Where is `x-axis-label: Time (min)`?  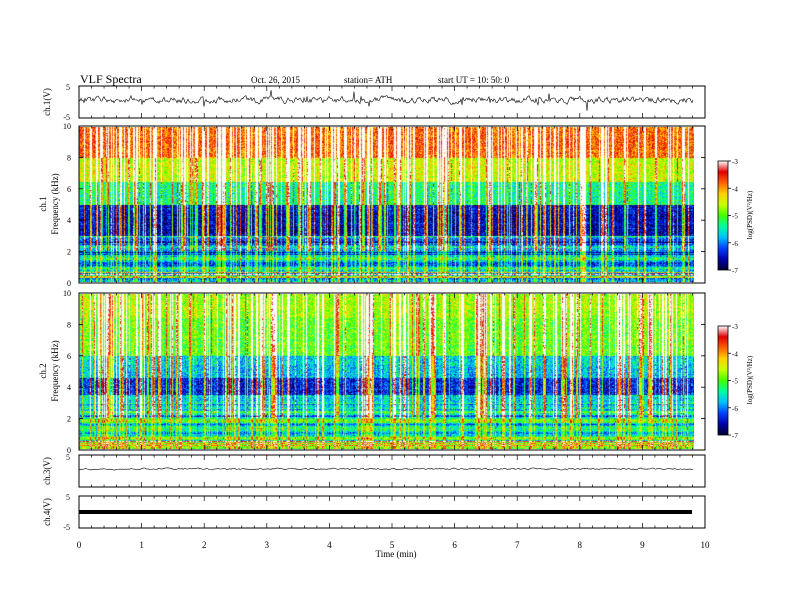
x-axis-label: Time (min) is located at coordinates (396, 554).